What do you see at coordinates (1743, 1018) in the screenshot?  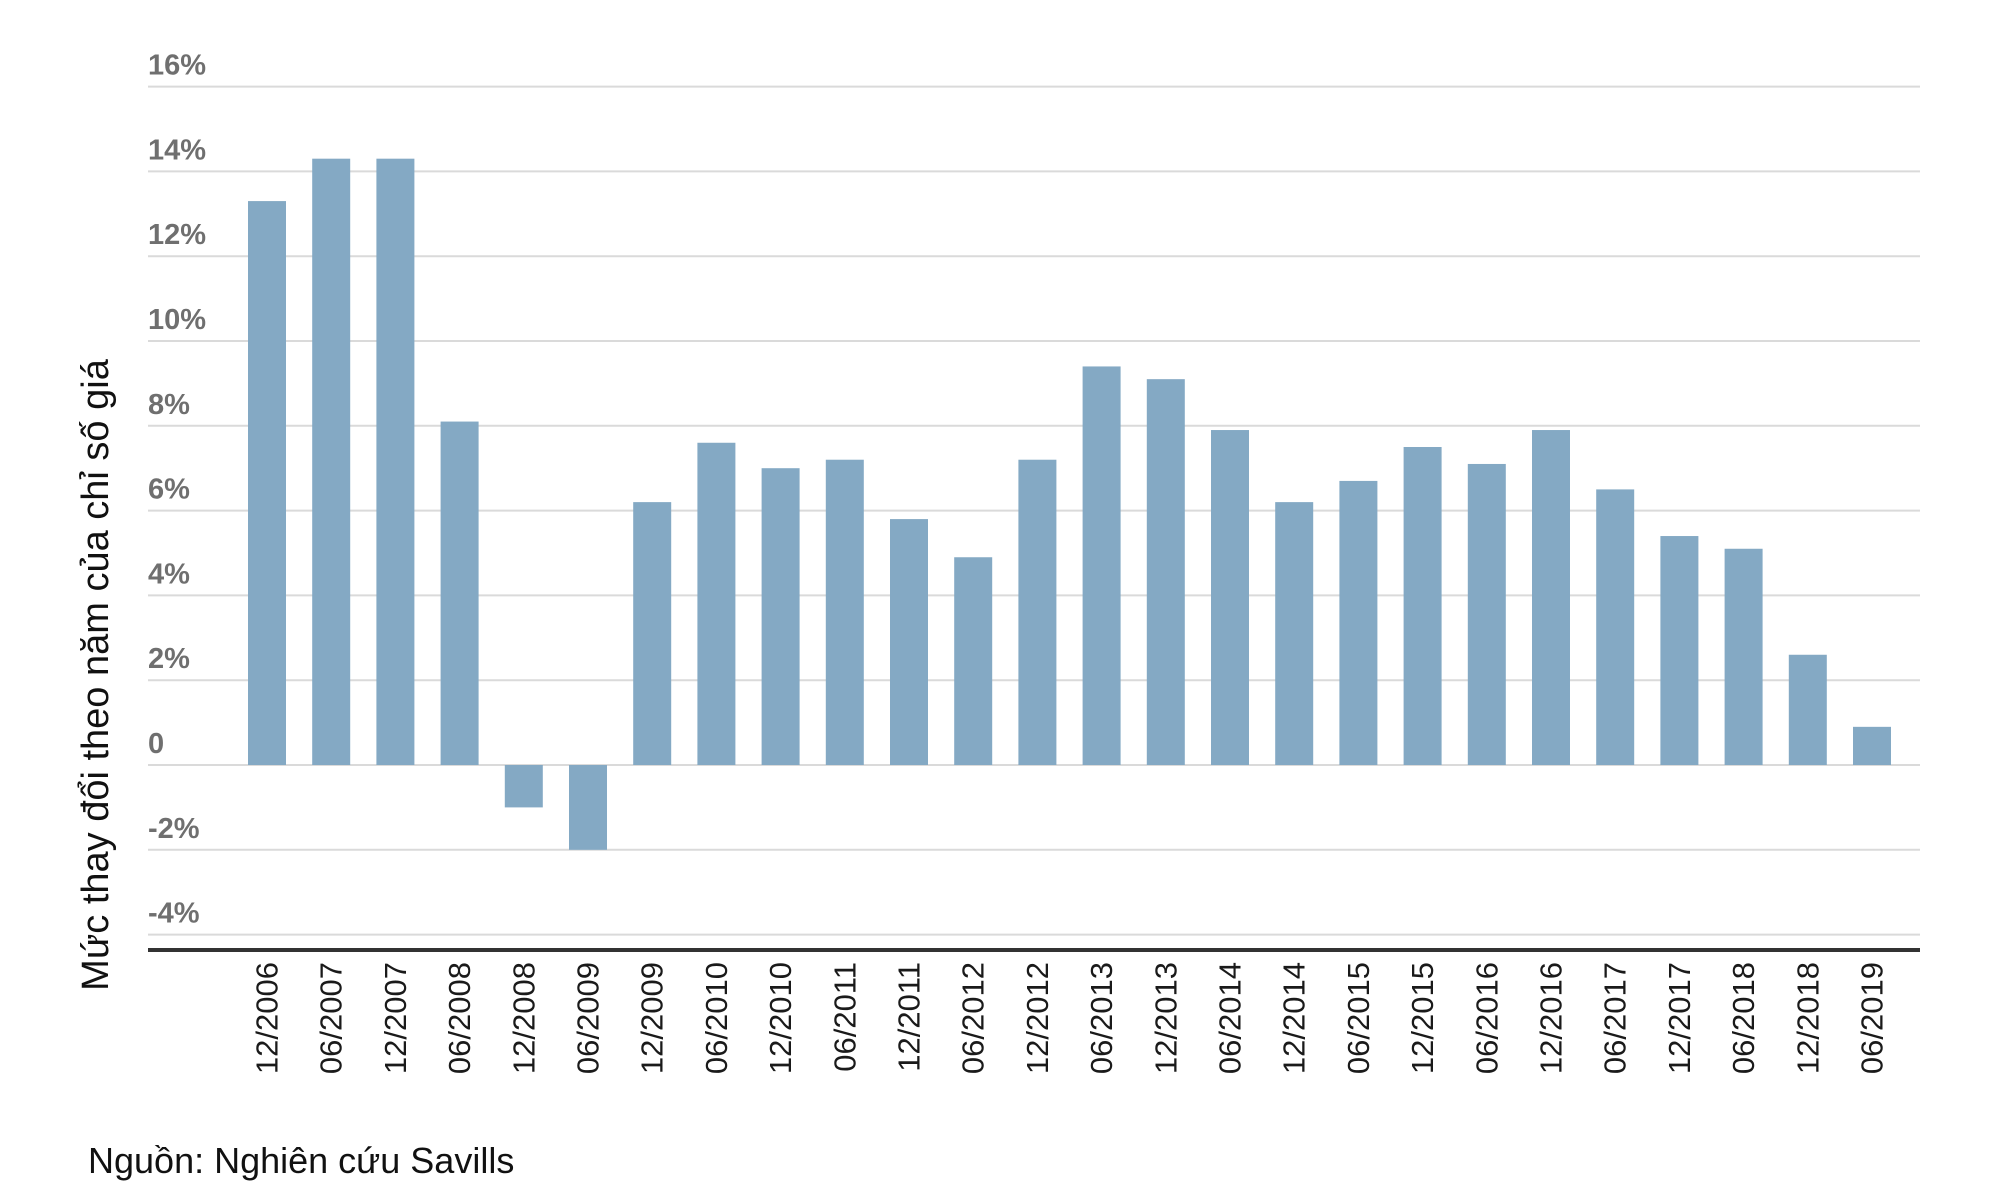 I see `x-tick-label: 06/2018` at bounding box center [1743, 1018].